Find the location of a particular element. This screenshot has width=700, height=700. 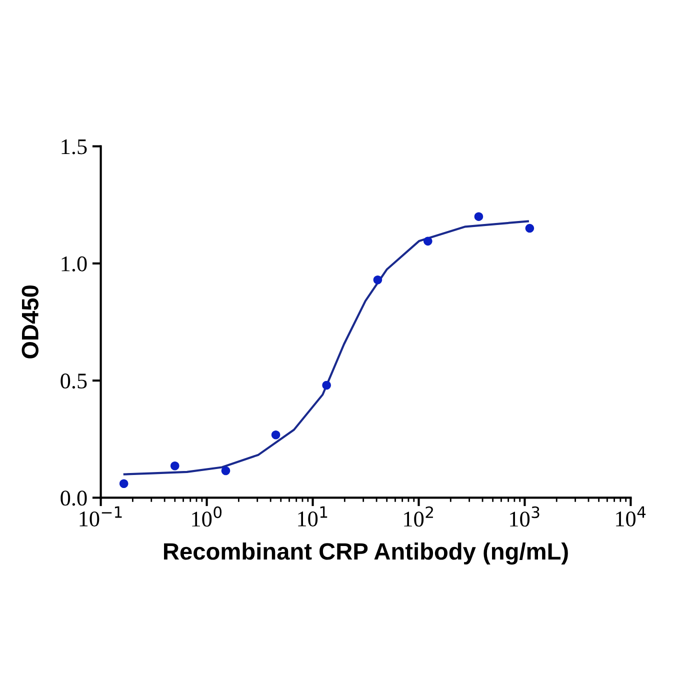

x-tick-label: 10$^{4}$ is located at coordinates (631, 516).